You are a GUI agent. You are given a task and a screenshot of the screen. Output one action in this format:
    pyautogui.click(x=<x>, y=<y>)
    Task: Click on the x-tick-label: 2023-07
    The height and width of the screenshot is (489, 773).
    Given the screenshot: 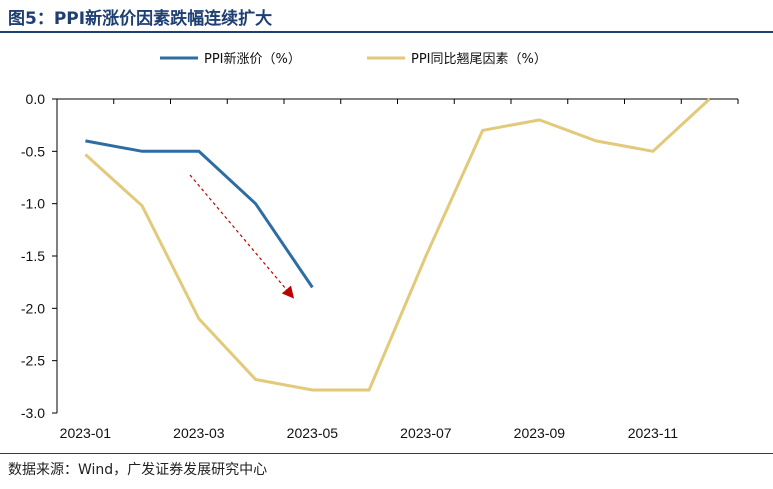 What is the action you would take?
    pyautogui.click(x=426, y=433)
    